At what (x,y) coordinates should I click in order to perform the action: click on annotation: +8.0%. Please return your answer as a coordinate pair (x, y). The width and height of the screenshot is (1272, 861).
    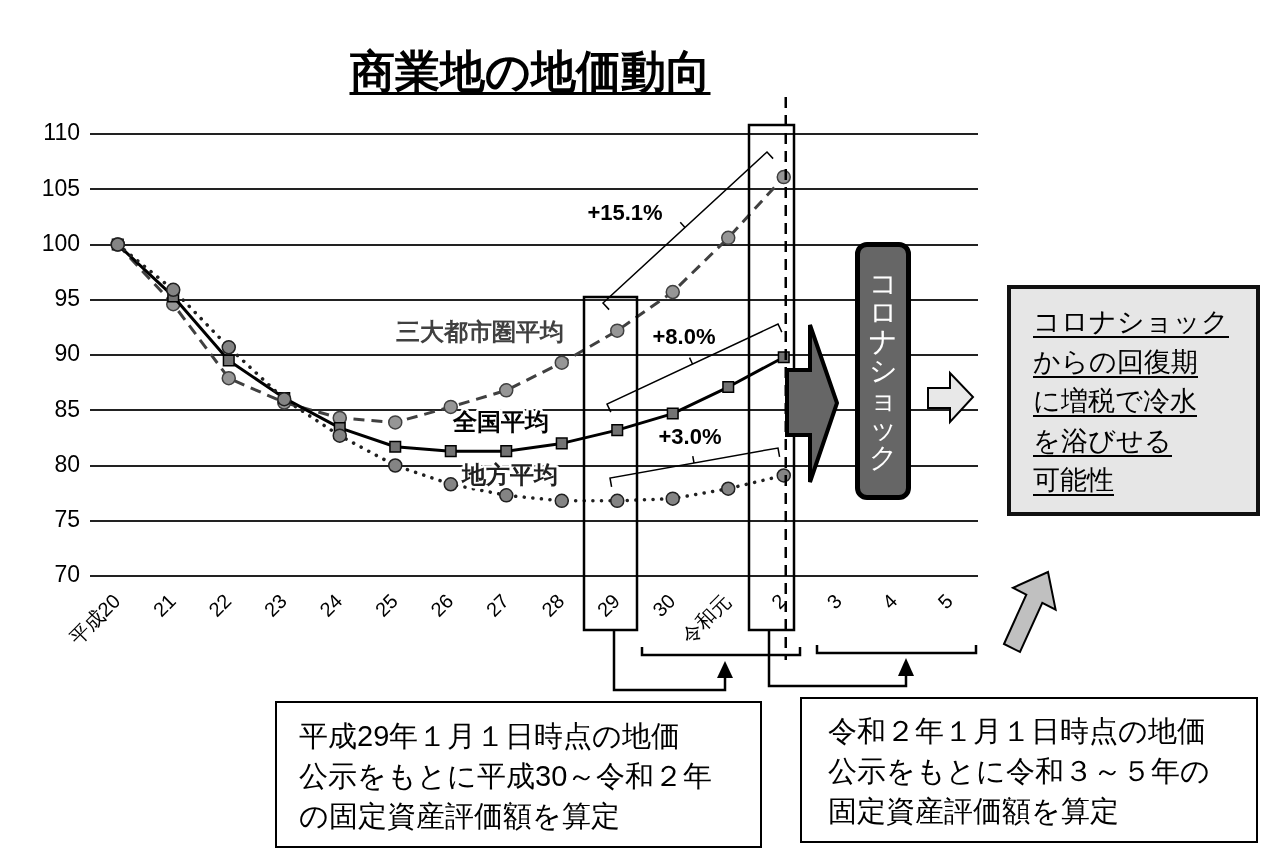
    Looking at the image, I should click on (684, 337).